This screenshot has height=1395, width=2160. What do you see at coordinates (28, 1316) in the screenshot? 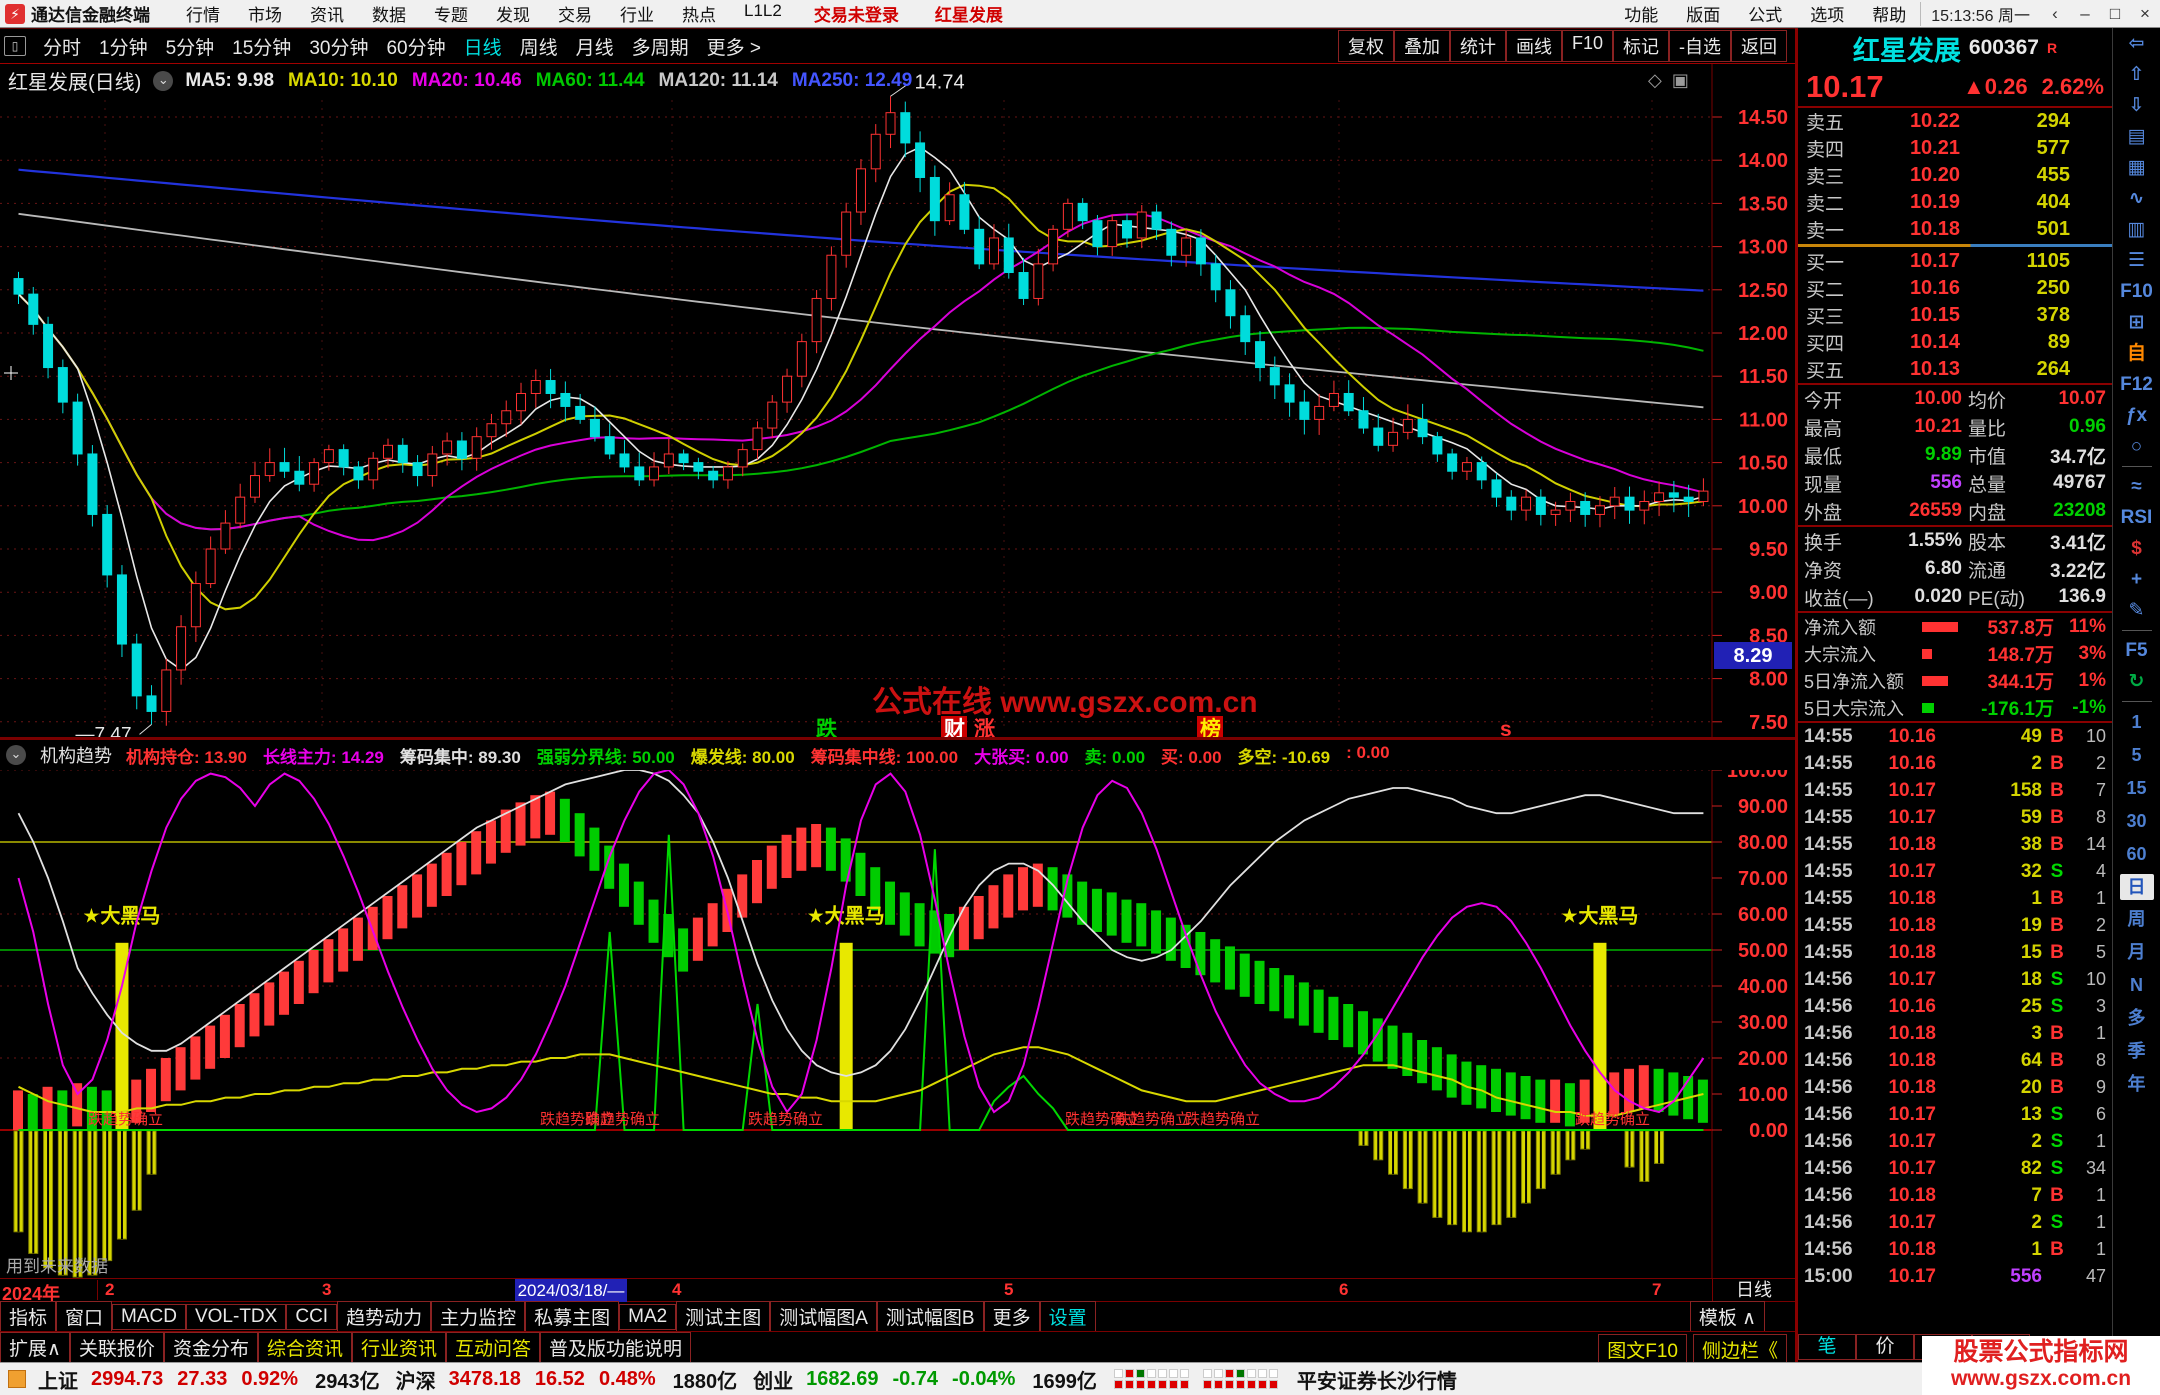
I see `tab-指标: 指标` at bounding box center [28, 1316].